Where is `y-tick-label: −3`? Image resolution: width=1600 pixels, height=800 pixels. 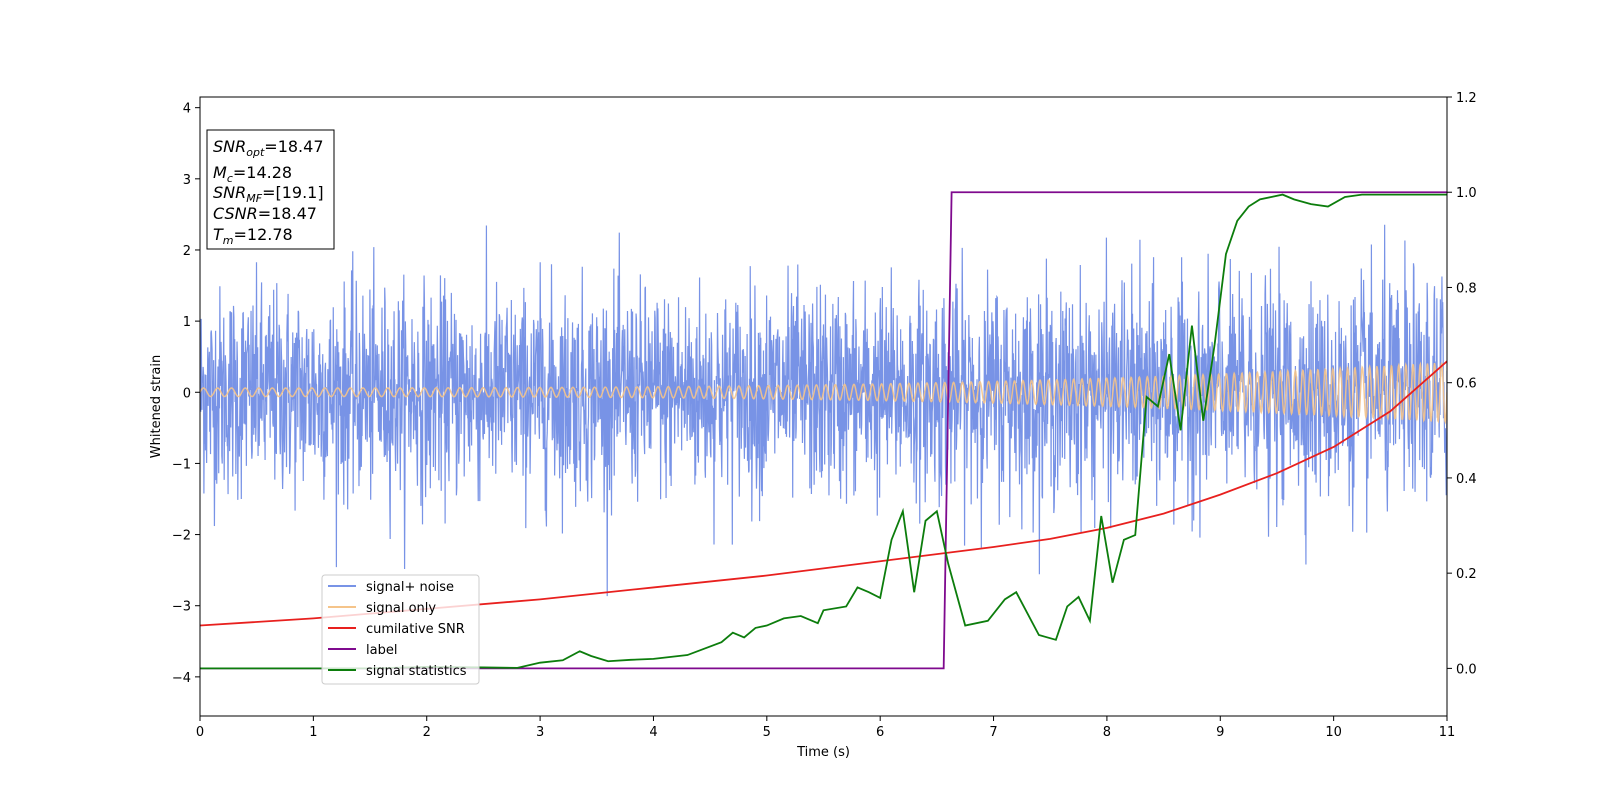
y-tick-label: −3 is located at coordinates (181, 607).